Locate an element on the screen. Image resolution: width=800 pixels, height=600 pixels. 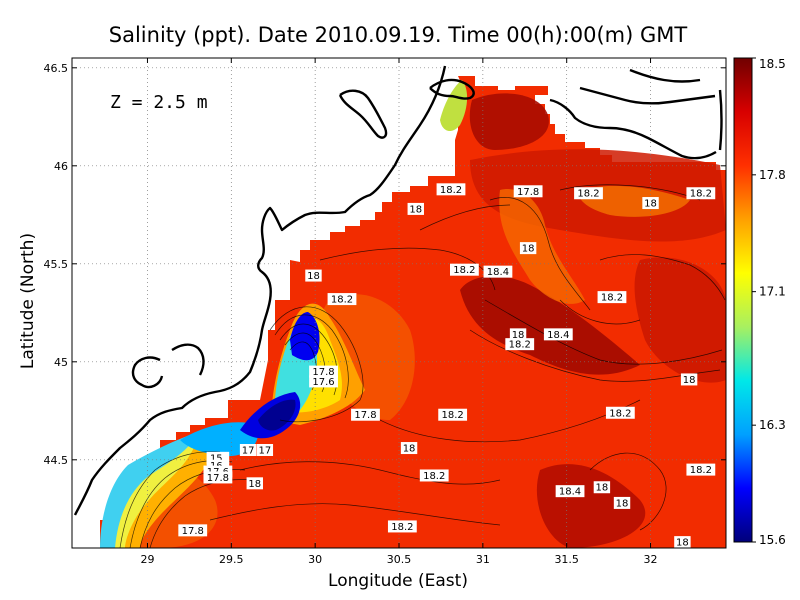
x-tick-label: 29 is located at coordinates (147, 559).